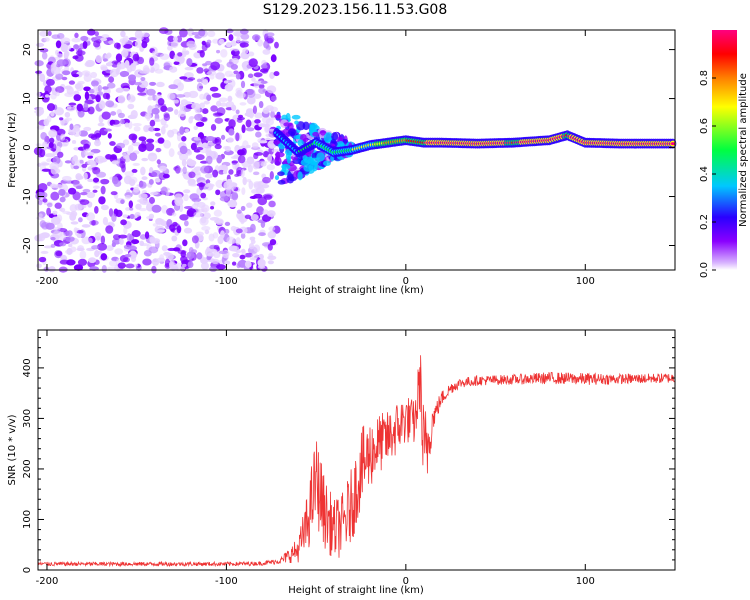 The image size is (750, 600). I want to click on chart-title: S129.2023.156.11.53.G08, so click(355, 10).